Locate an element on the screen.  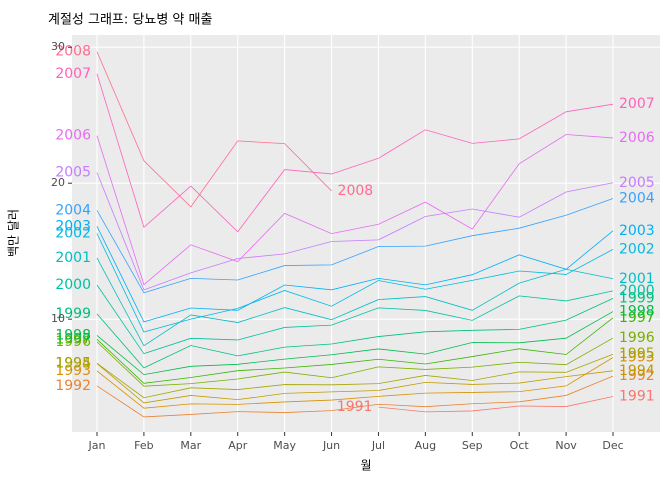
year-label-right: 2005 is located at coordinates (637, 183).